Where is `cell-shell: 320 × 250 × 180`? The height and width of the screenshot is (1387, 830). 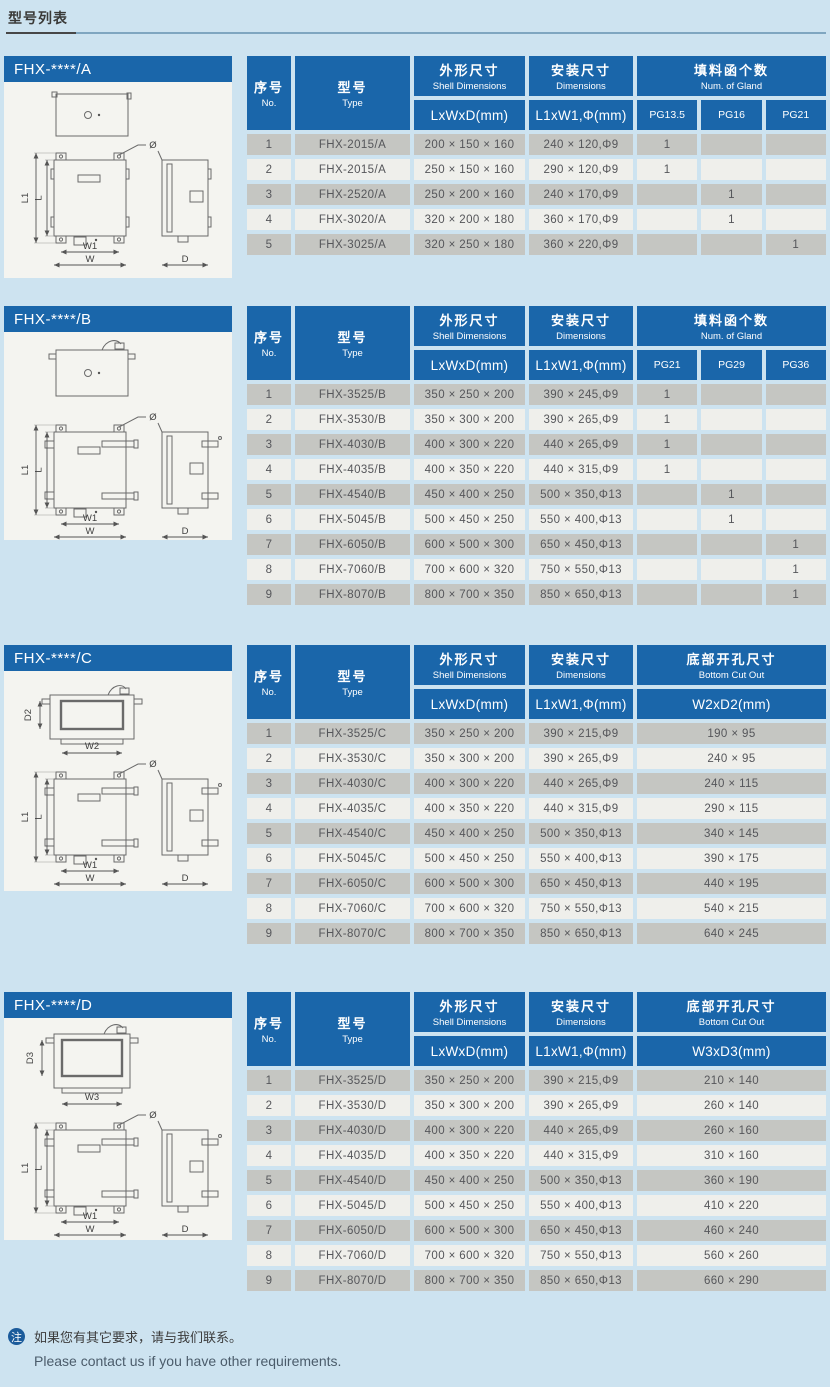 cell-shell: 320 × 250 × 180 is located at coordinates (469, 244).